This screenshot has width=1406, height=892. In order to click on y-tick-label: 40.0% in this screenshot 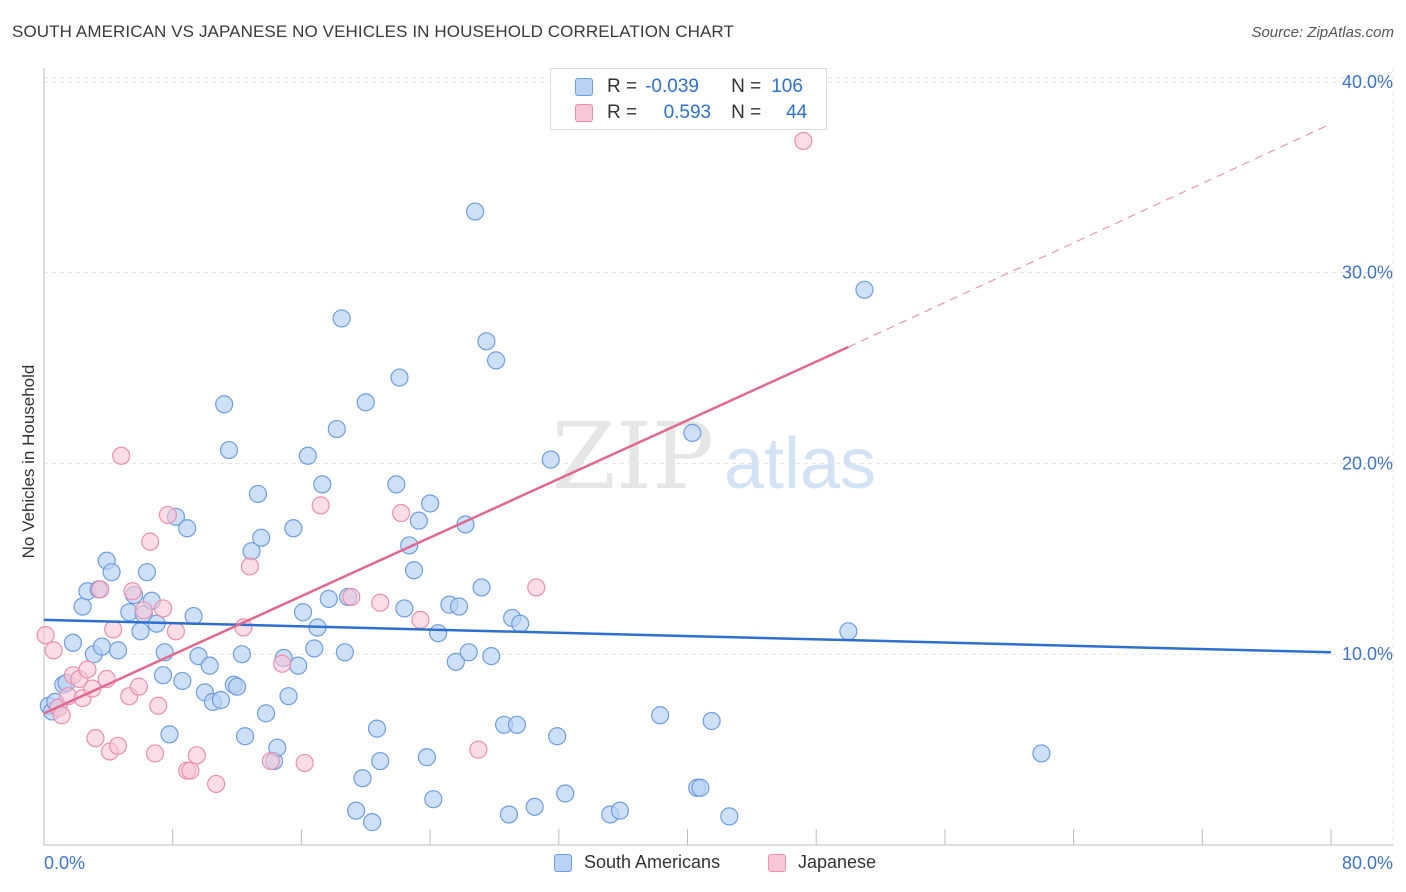, I will do `click(1367, 82)`.